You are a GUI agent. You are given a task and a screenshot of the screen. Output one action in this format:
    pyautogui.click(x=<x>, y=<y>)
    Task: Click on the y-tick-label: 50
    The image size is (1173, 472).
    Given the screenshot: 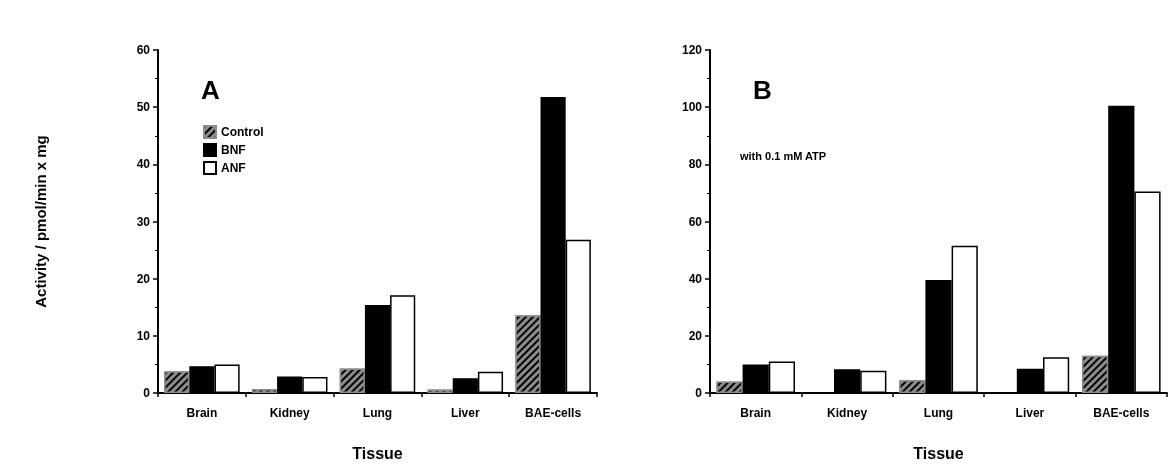 What is the action you would take?
    pyautogui.click(x=143, y=107)
    